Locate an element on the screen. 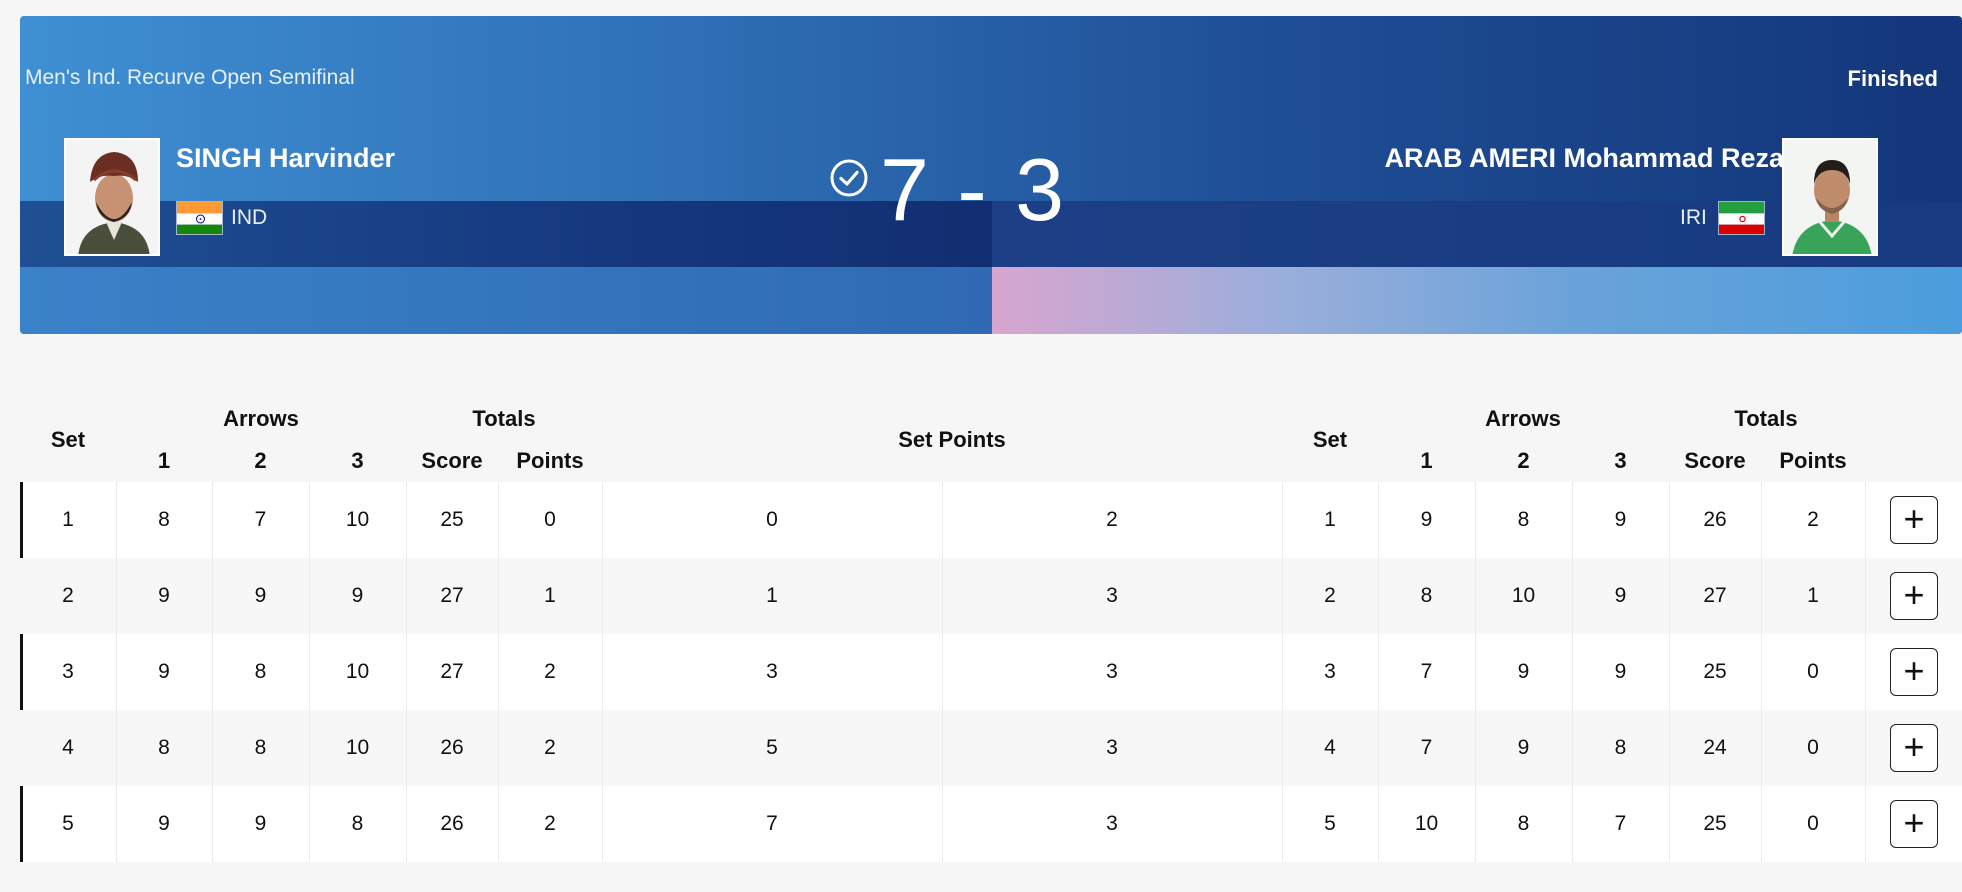  athlete-name-right: ARAB AMERI Mohammad Reza is located at coordinates (1584, 158).